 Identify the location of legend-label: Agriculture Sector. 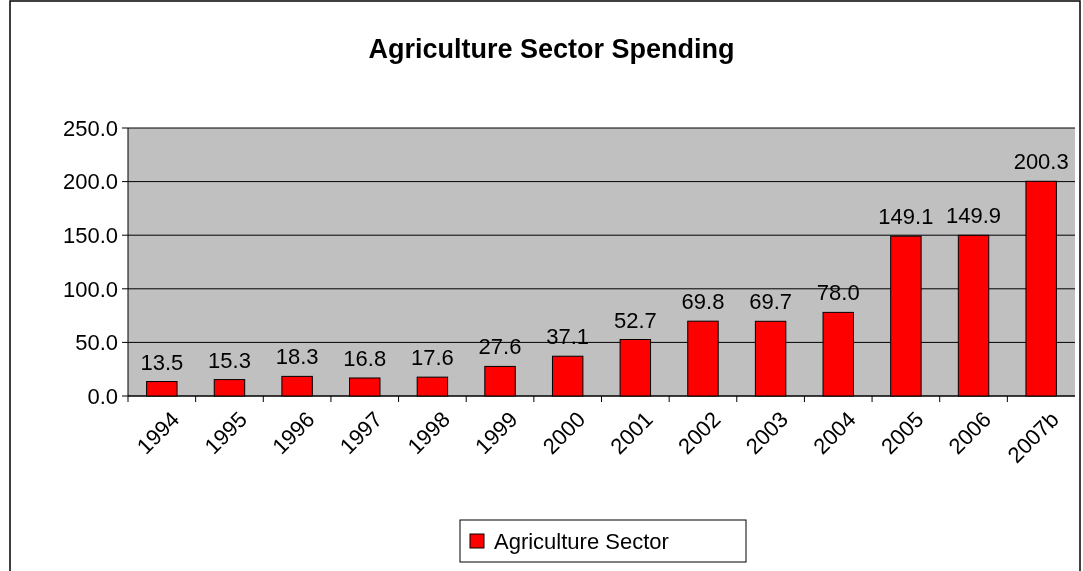
(581, 541).